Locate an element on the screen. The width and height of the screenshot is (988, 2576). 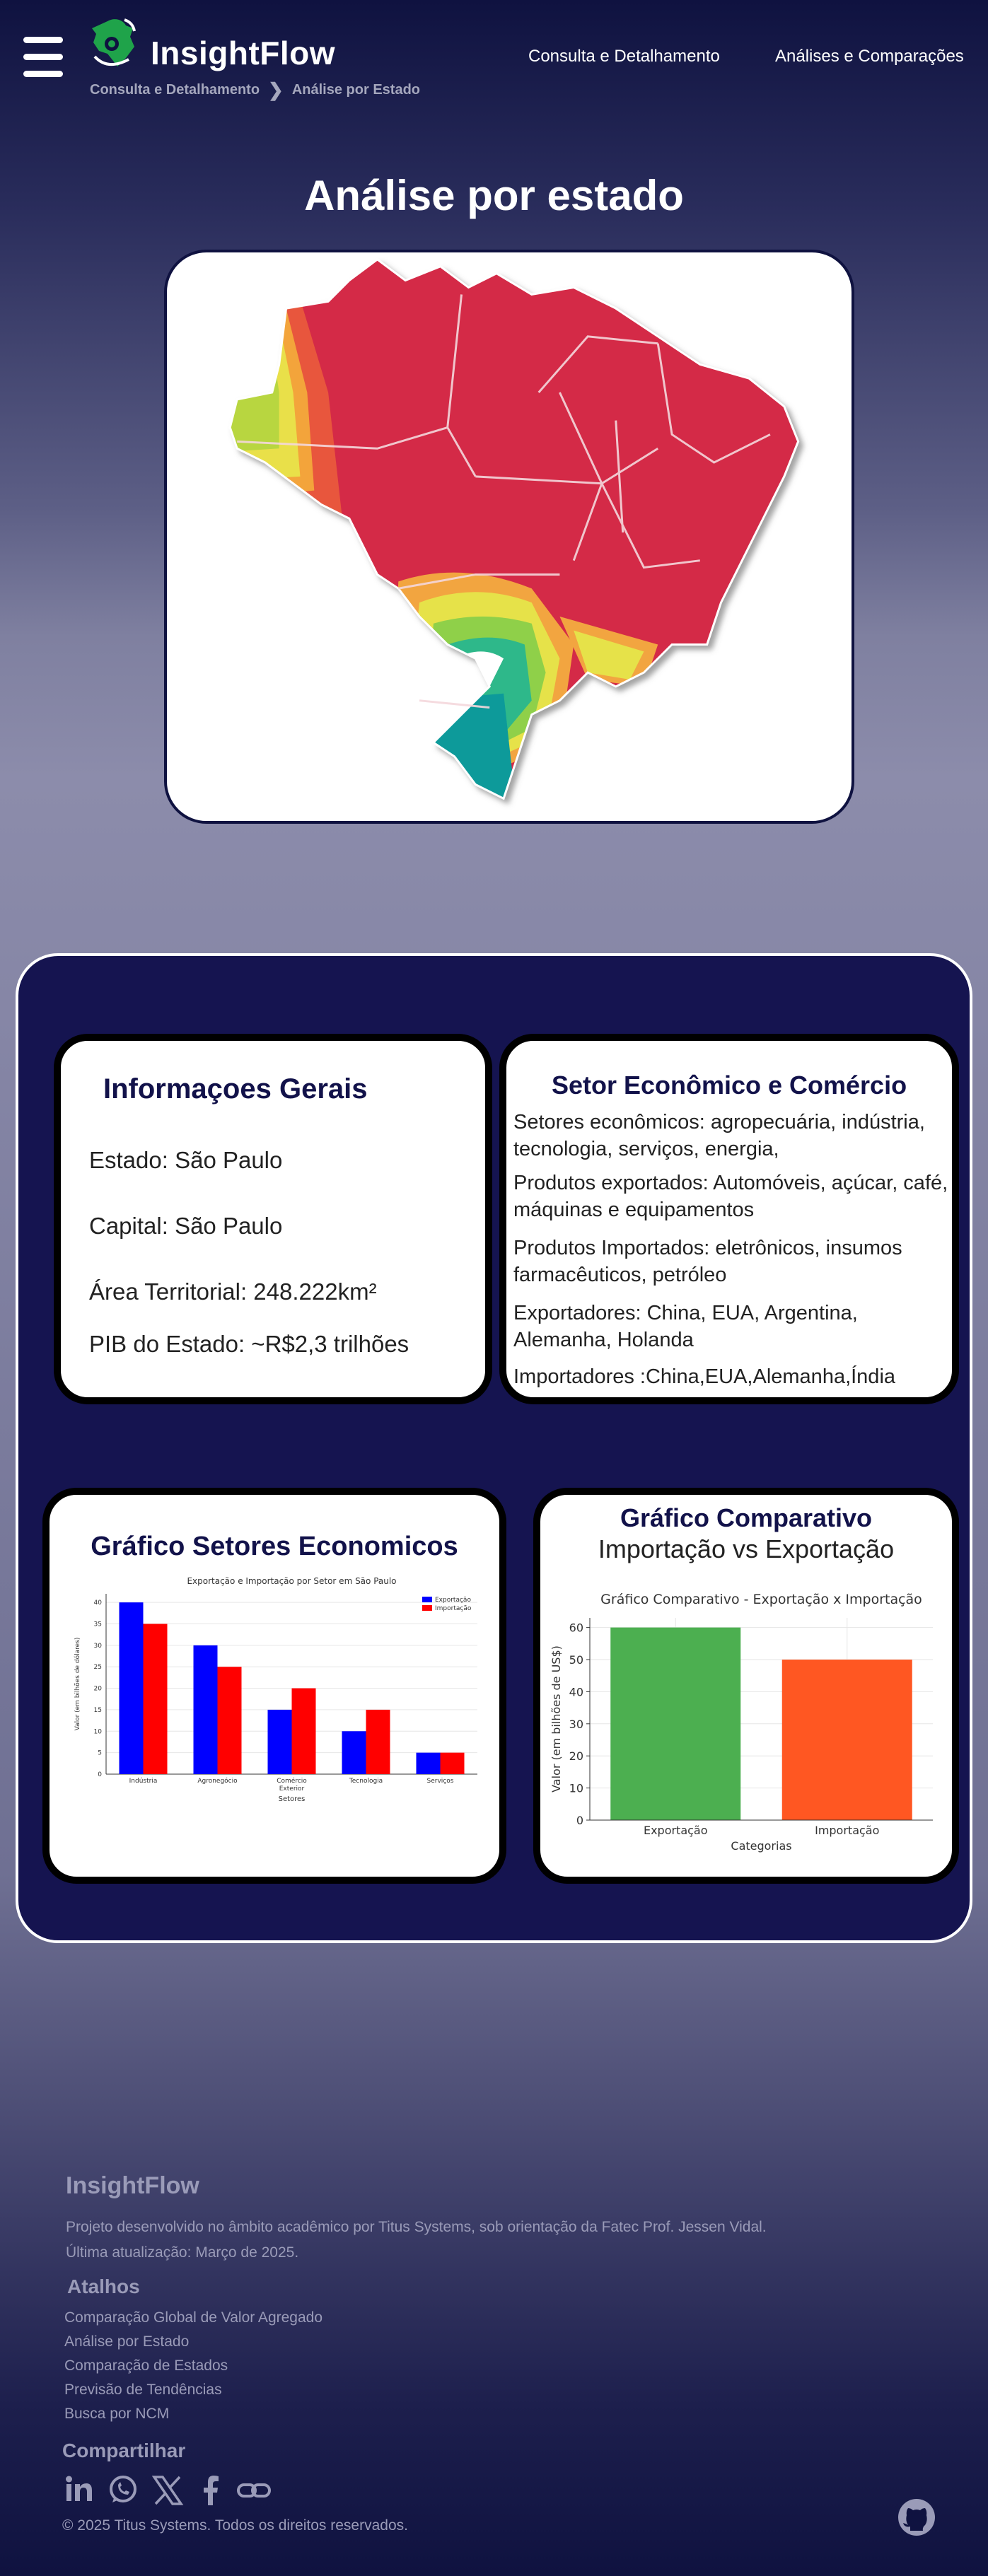
nav-analises-comparacoes: Análises e Comparações is located at coordinates (869, 56).